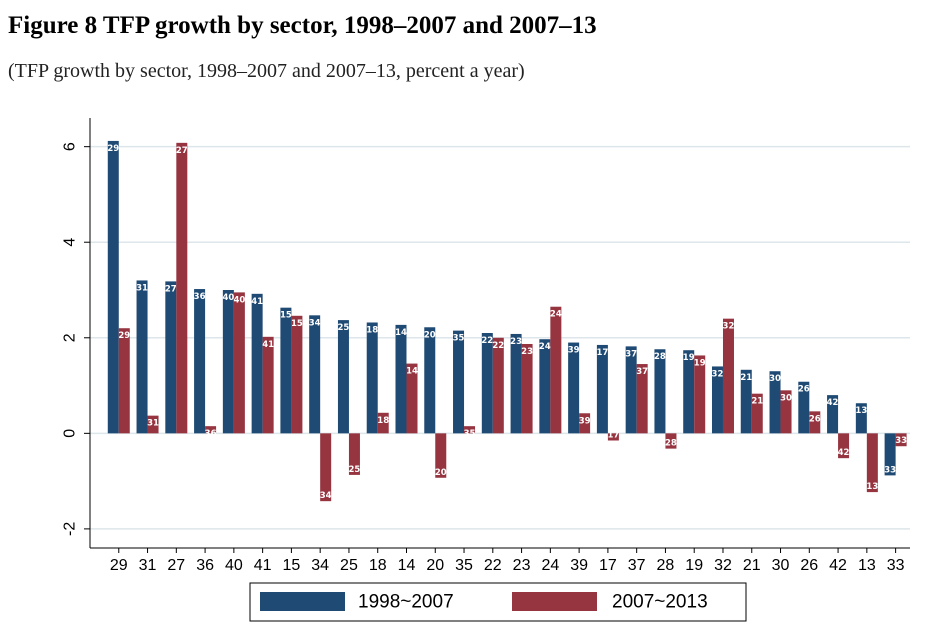 This screenshot has height=642, width=948. What do you see at coordinates (493, 565) in the screenshot?
I see `x-tick-label: 22` at bounding box center [493, 565].